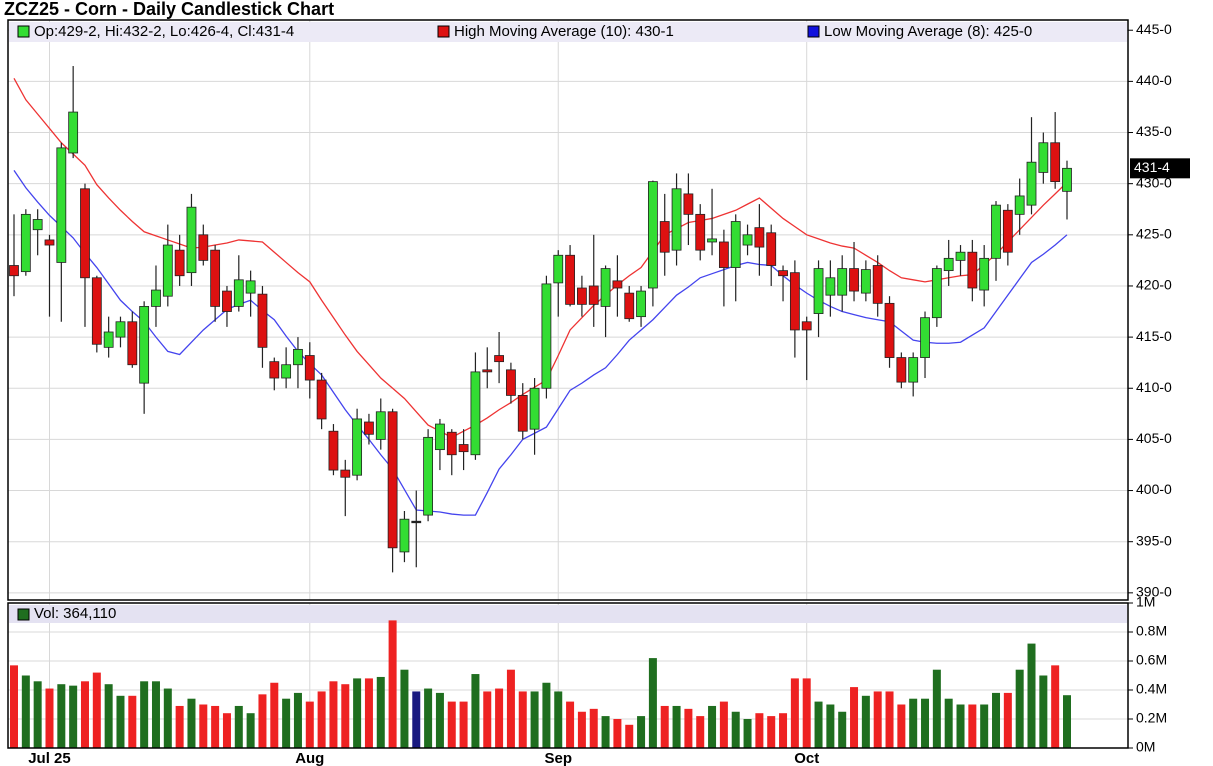 This screenshot has height=766, width=1213. Describe the element at coordinates (1154, 182) in the screenshot. I see `y-tick-label: 430-0` at that location.